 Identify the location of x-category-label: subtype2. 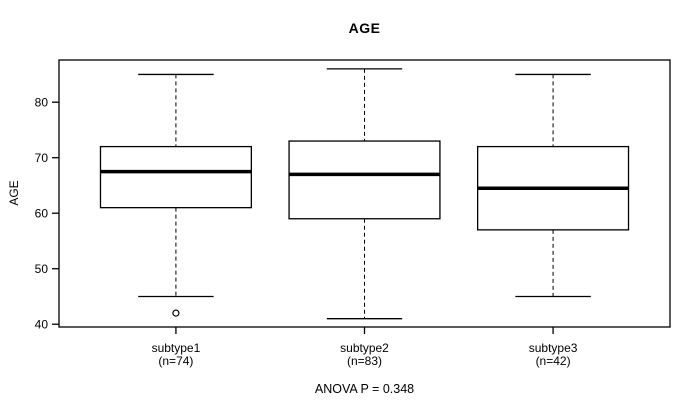
(364, 348).